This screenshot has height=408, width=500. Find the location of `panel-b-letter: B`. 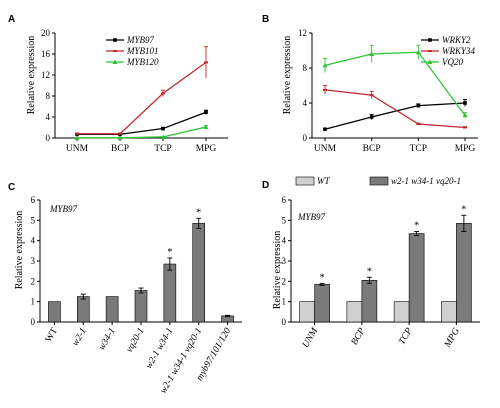

panel-b-letter: B is located at coordinates (265, 19).